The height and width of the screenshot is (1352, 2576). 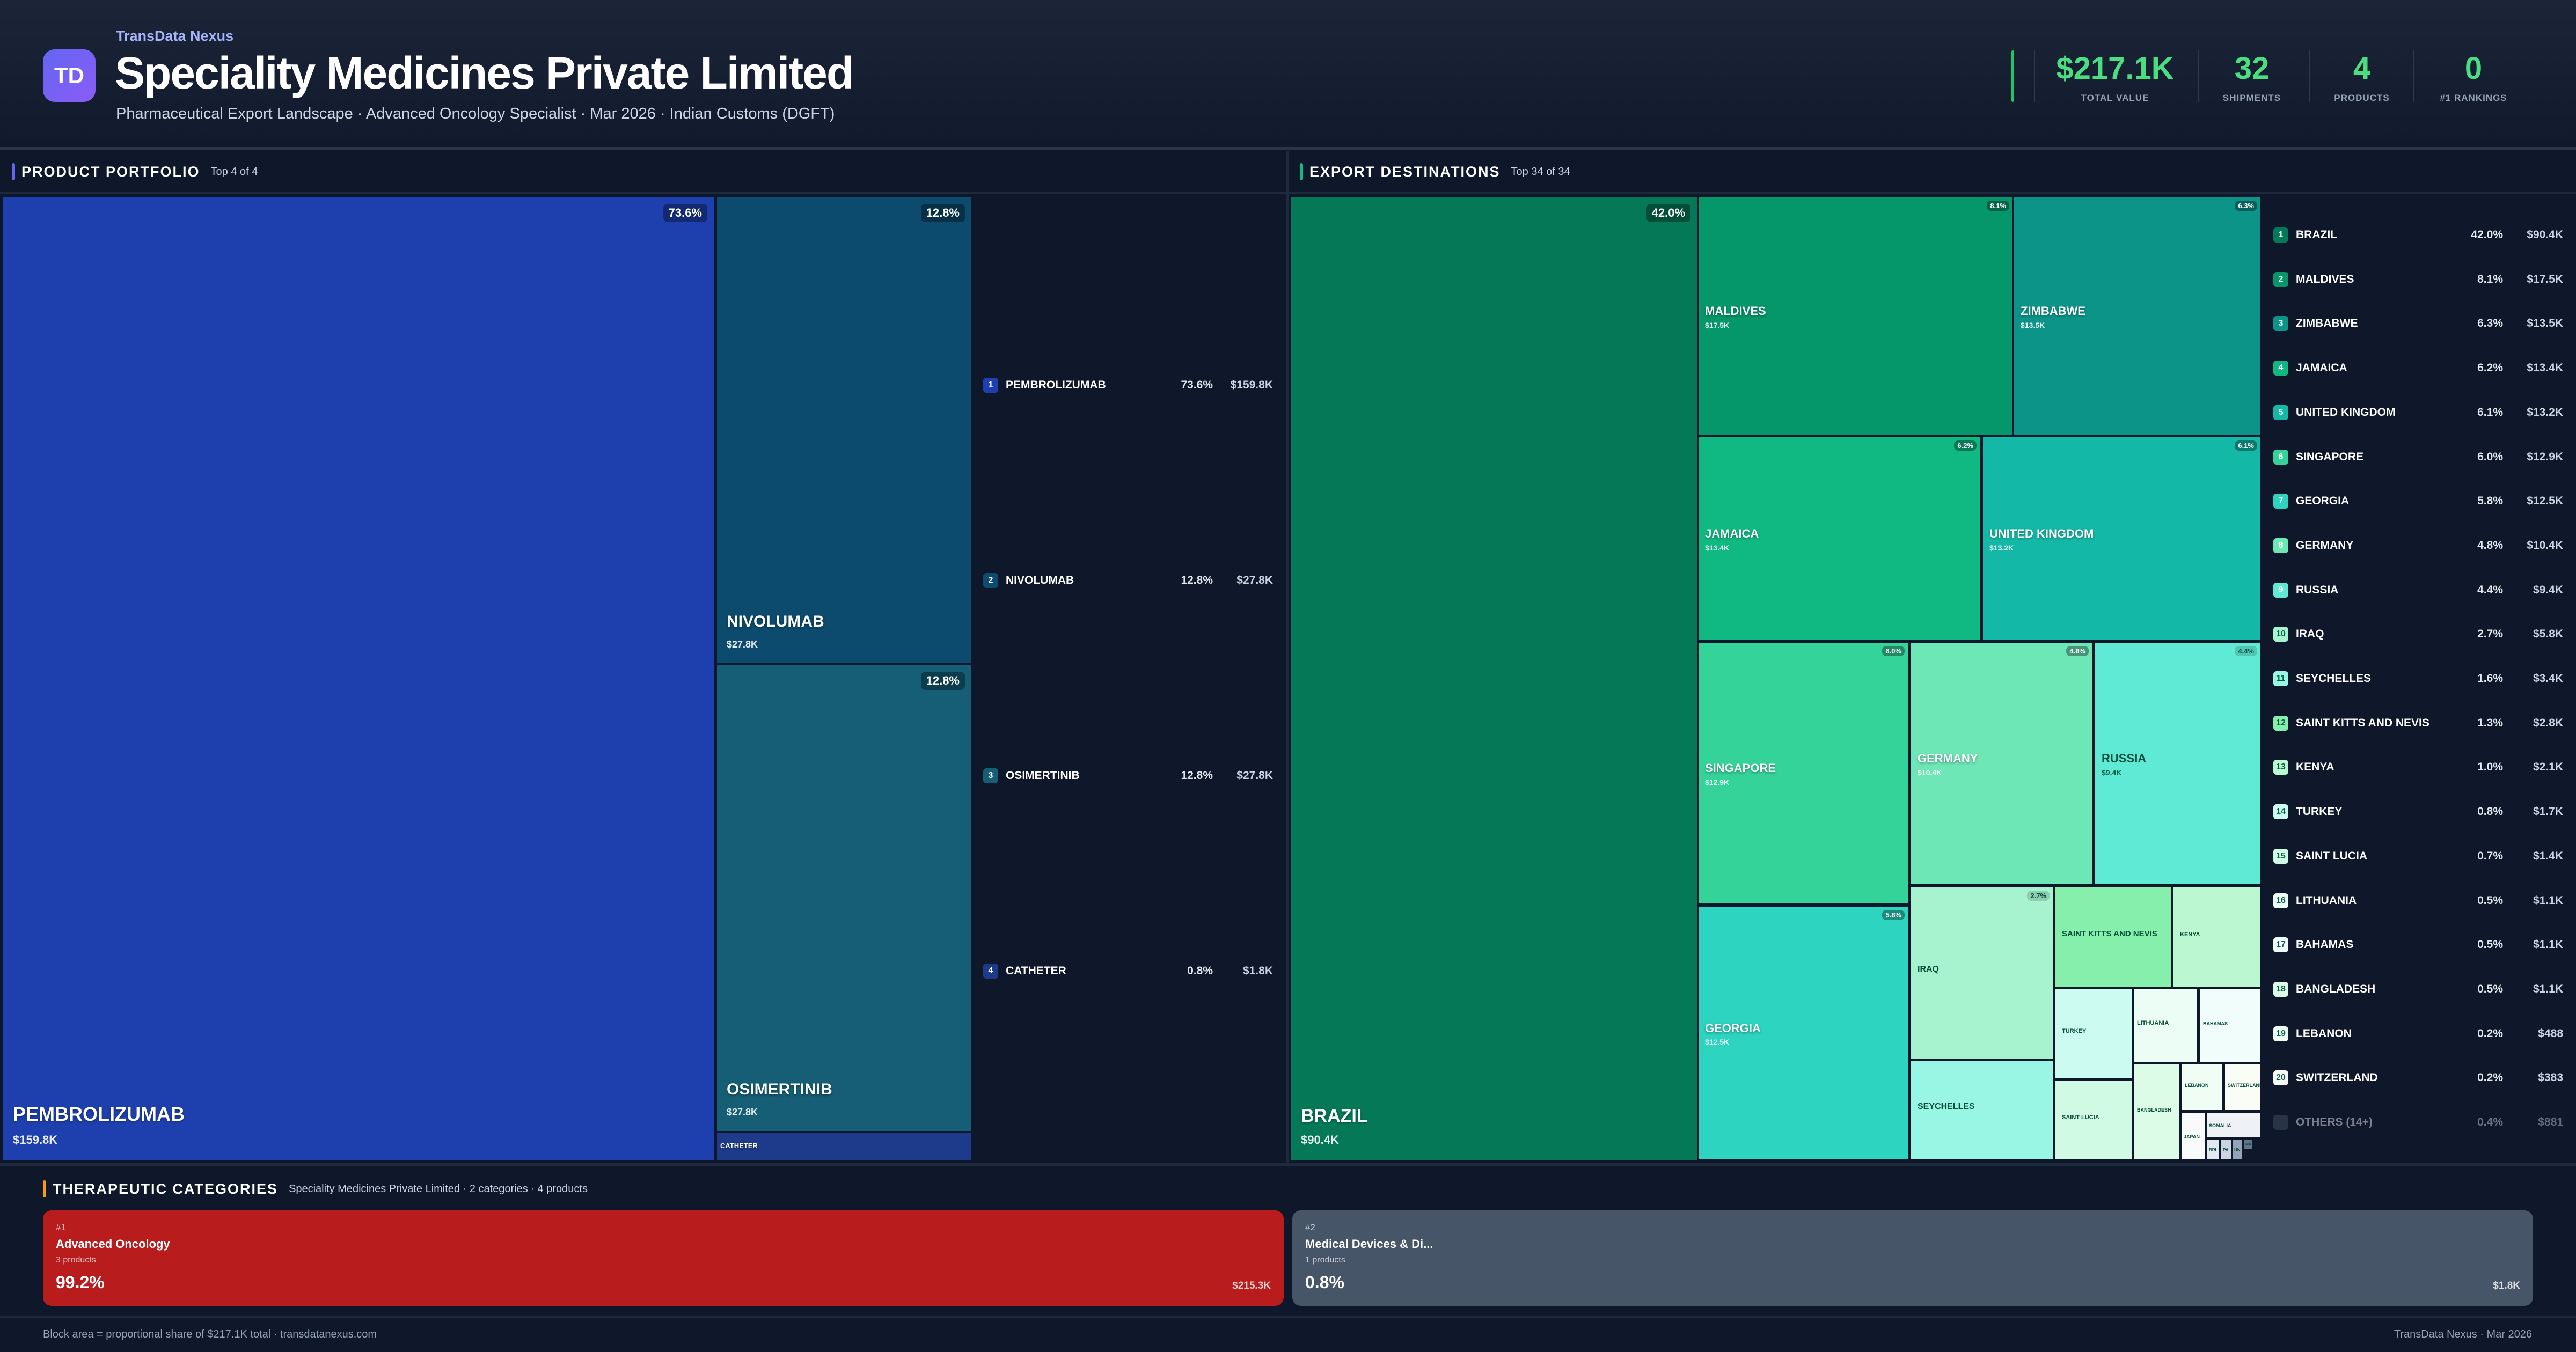 I want to click on destination-list-row: 7 GEORGIA 5.8% $12.5K, so click(x=2418, y=501).